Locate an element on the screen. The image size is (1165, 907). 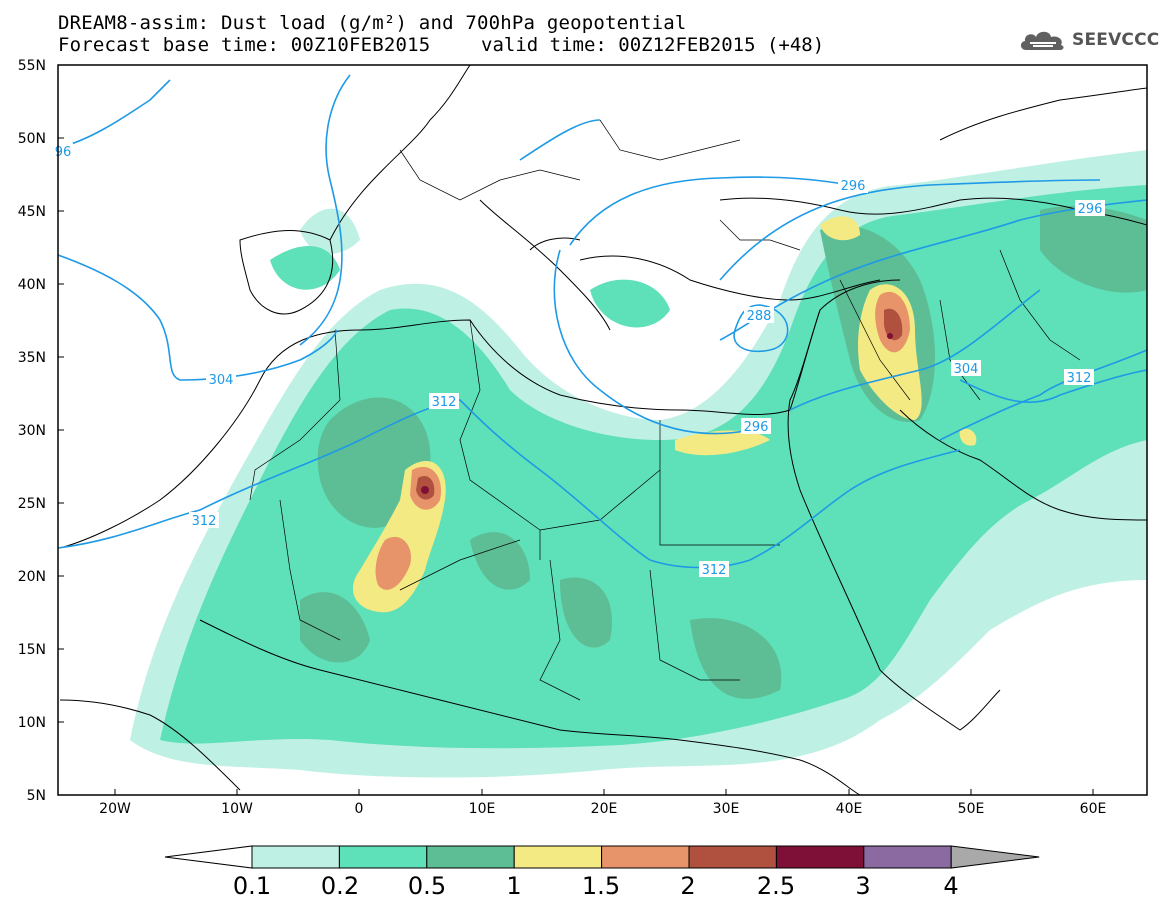
colorbar-low-extension is located at coordinates (208, 857).